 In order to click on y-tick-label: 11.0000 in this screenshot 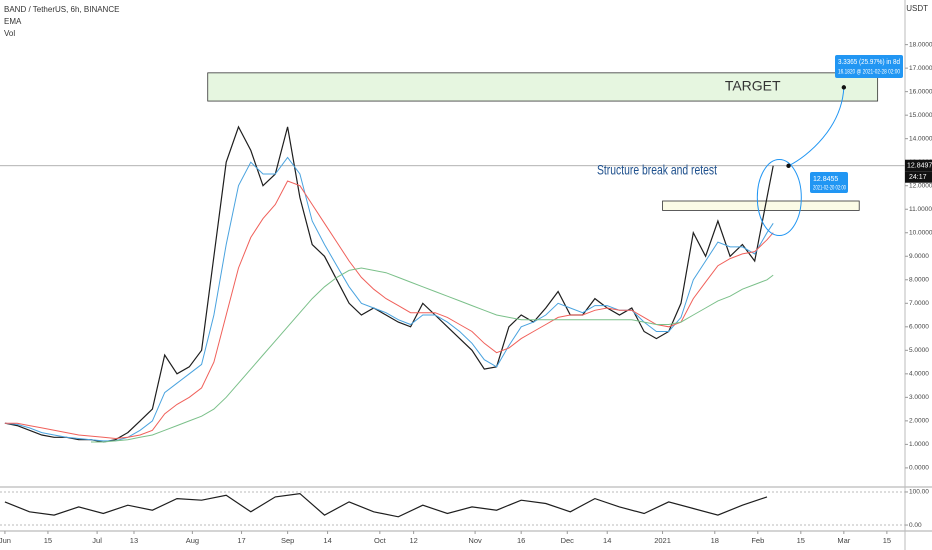, I will do `click(920, 209)`.